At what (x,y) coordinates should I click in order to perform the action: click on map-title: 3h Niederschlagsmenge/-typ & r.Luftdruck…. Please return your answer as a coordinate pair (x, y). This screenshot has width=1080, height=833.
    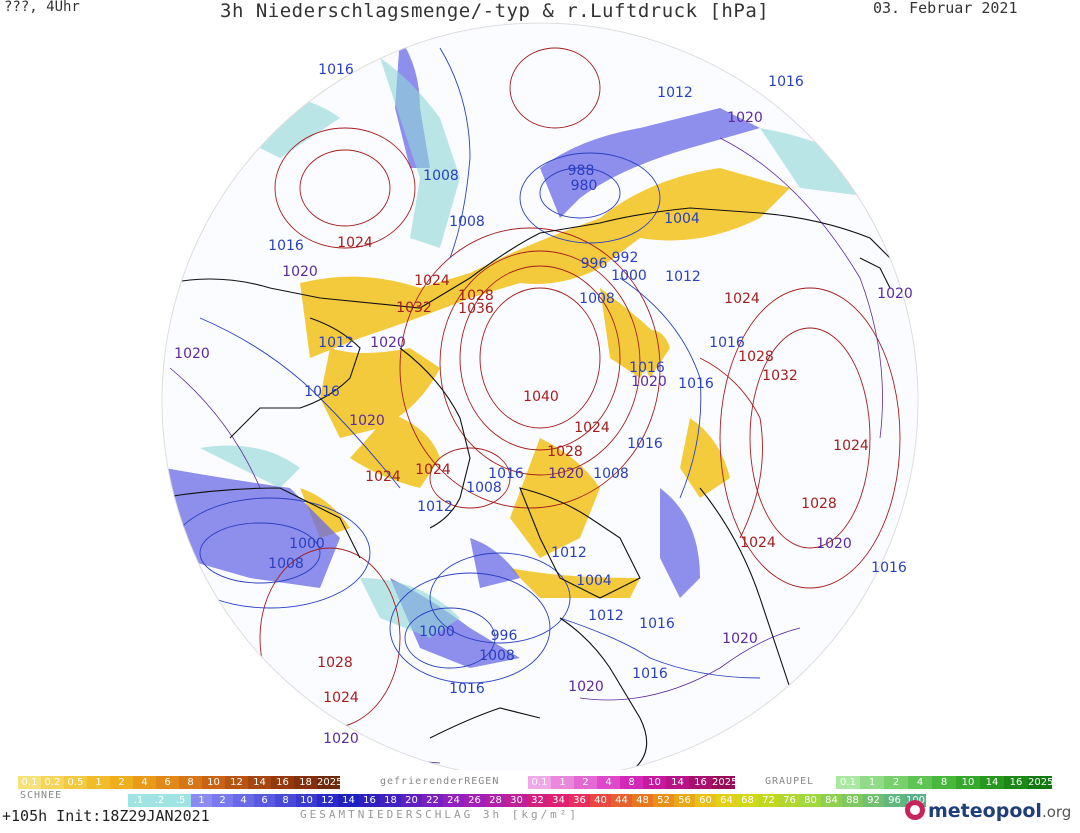
    Looking at the image, I should click on (495, 11).